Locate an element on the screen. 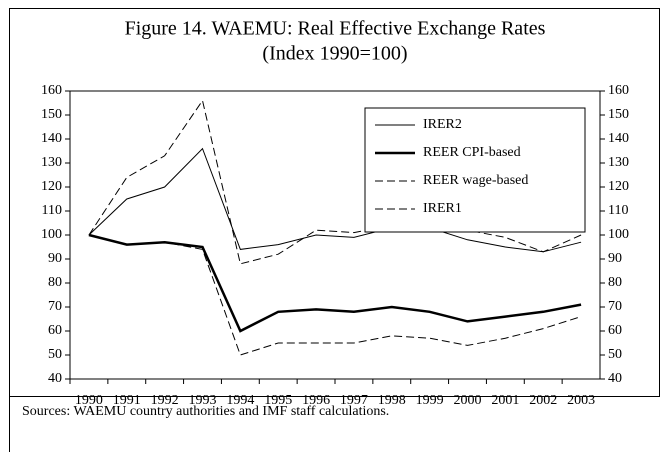 The image size is (663, 457). y2-tick-label: 100 is located at coordinates (618, 234).